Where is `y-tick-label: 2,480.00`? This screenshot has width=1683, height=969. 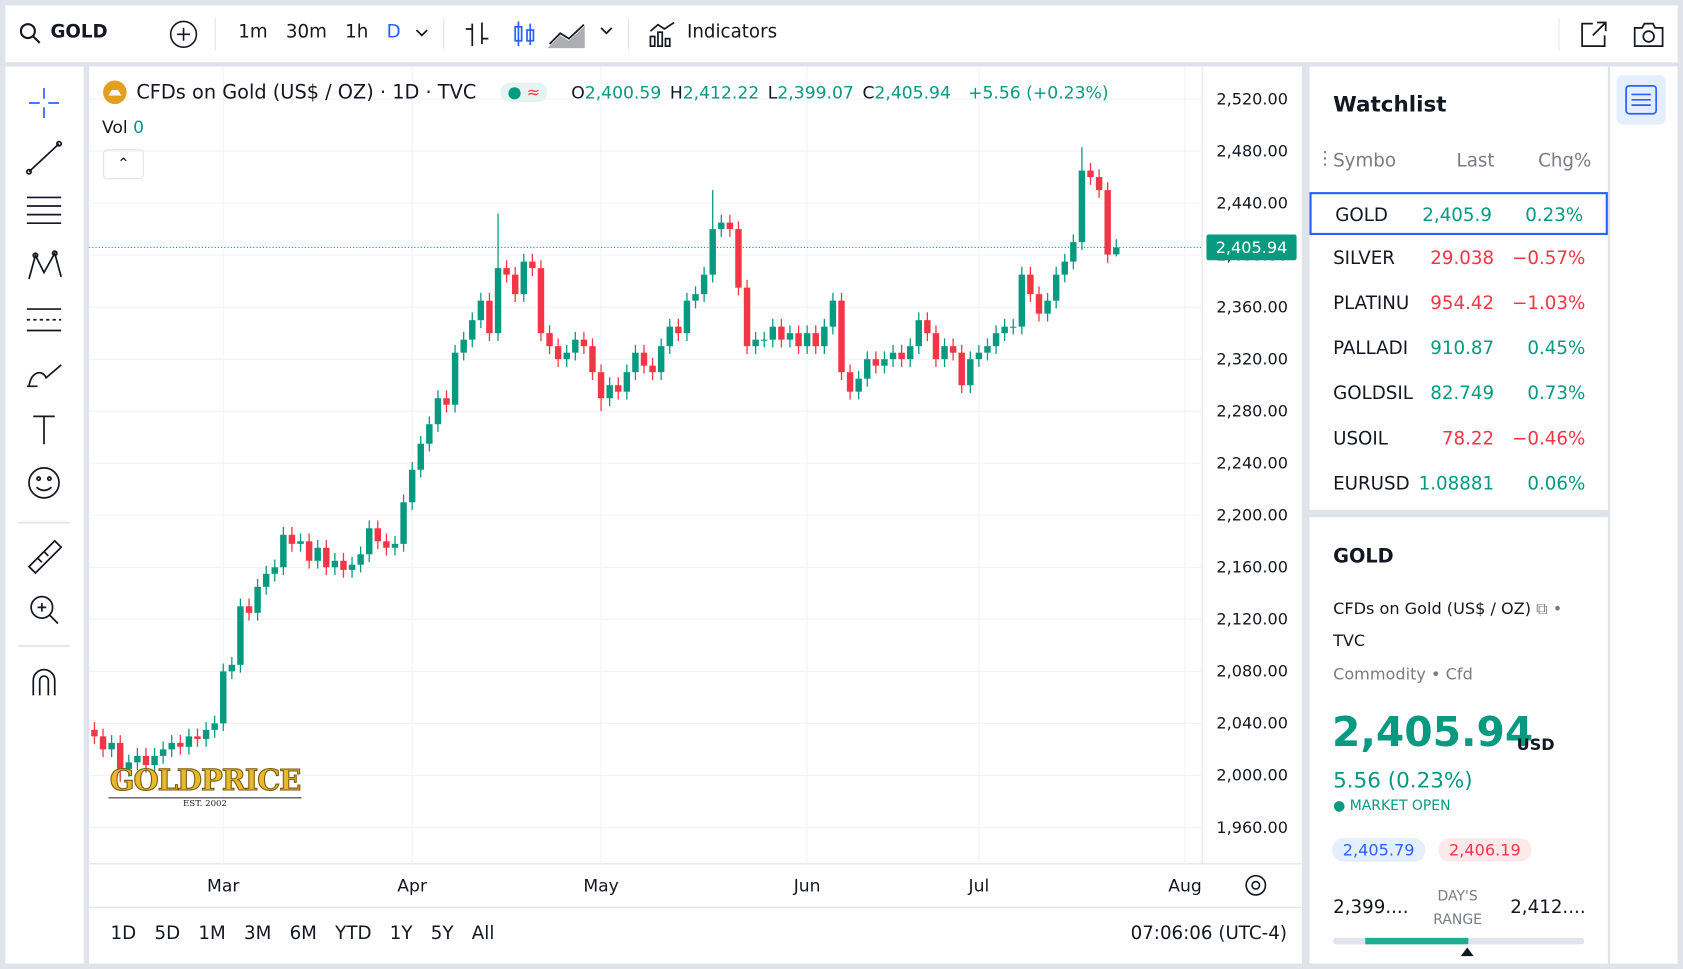
y-tick-label: 2,480.00 is located at coordinates (1252, 150).